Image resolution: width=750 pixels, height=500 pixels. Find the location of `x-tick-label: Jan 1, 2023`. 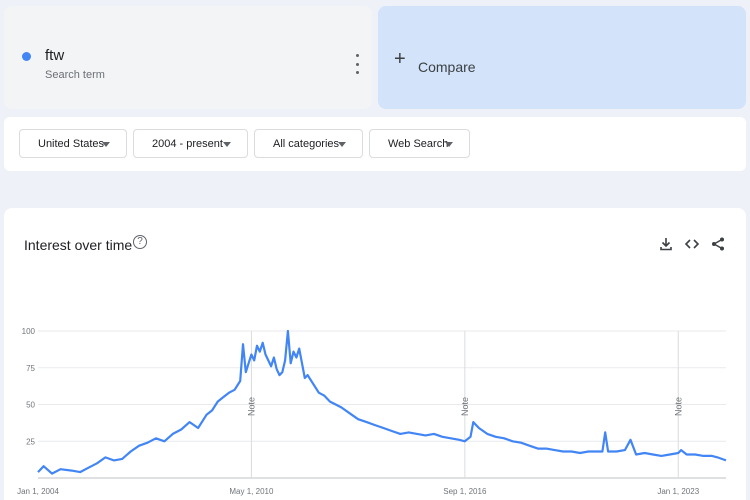

x-tick-label: Jan 1, 2023 is located at coordinates (678, 491).